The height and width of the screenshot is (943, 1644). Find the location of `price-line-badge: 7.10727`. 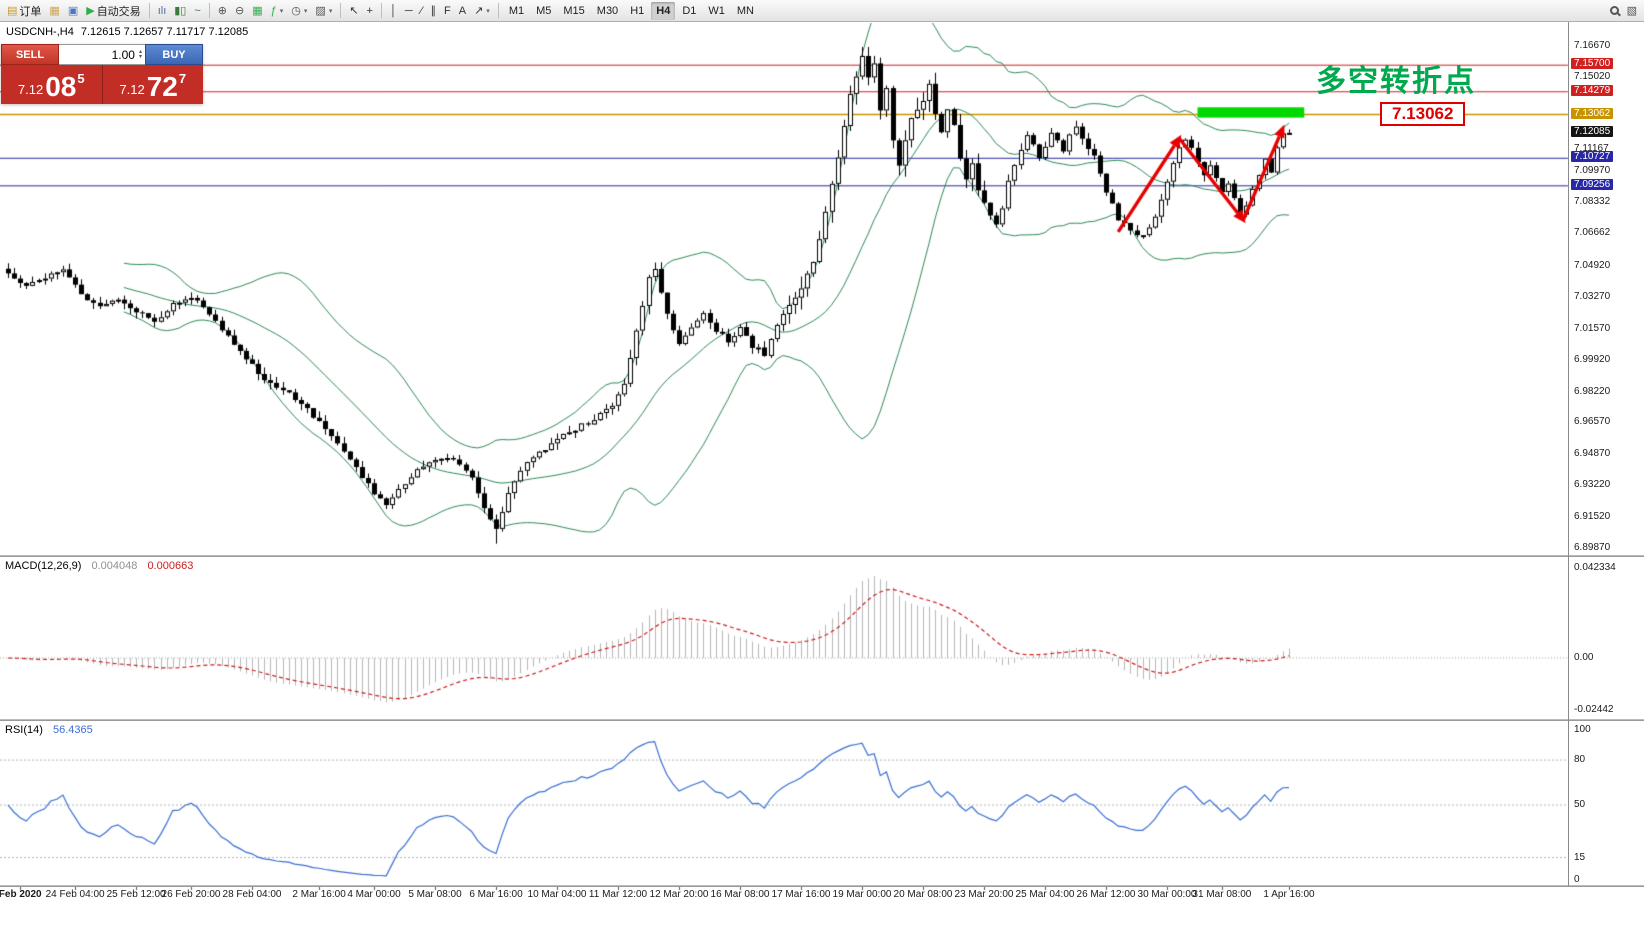

price-line-badge: 7.10727 is located at coordinates (1592, 157).